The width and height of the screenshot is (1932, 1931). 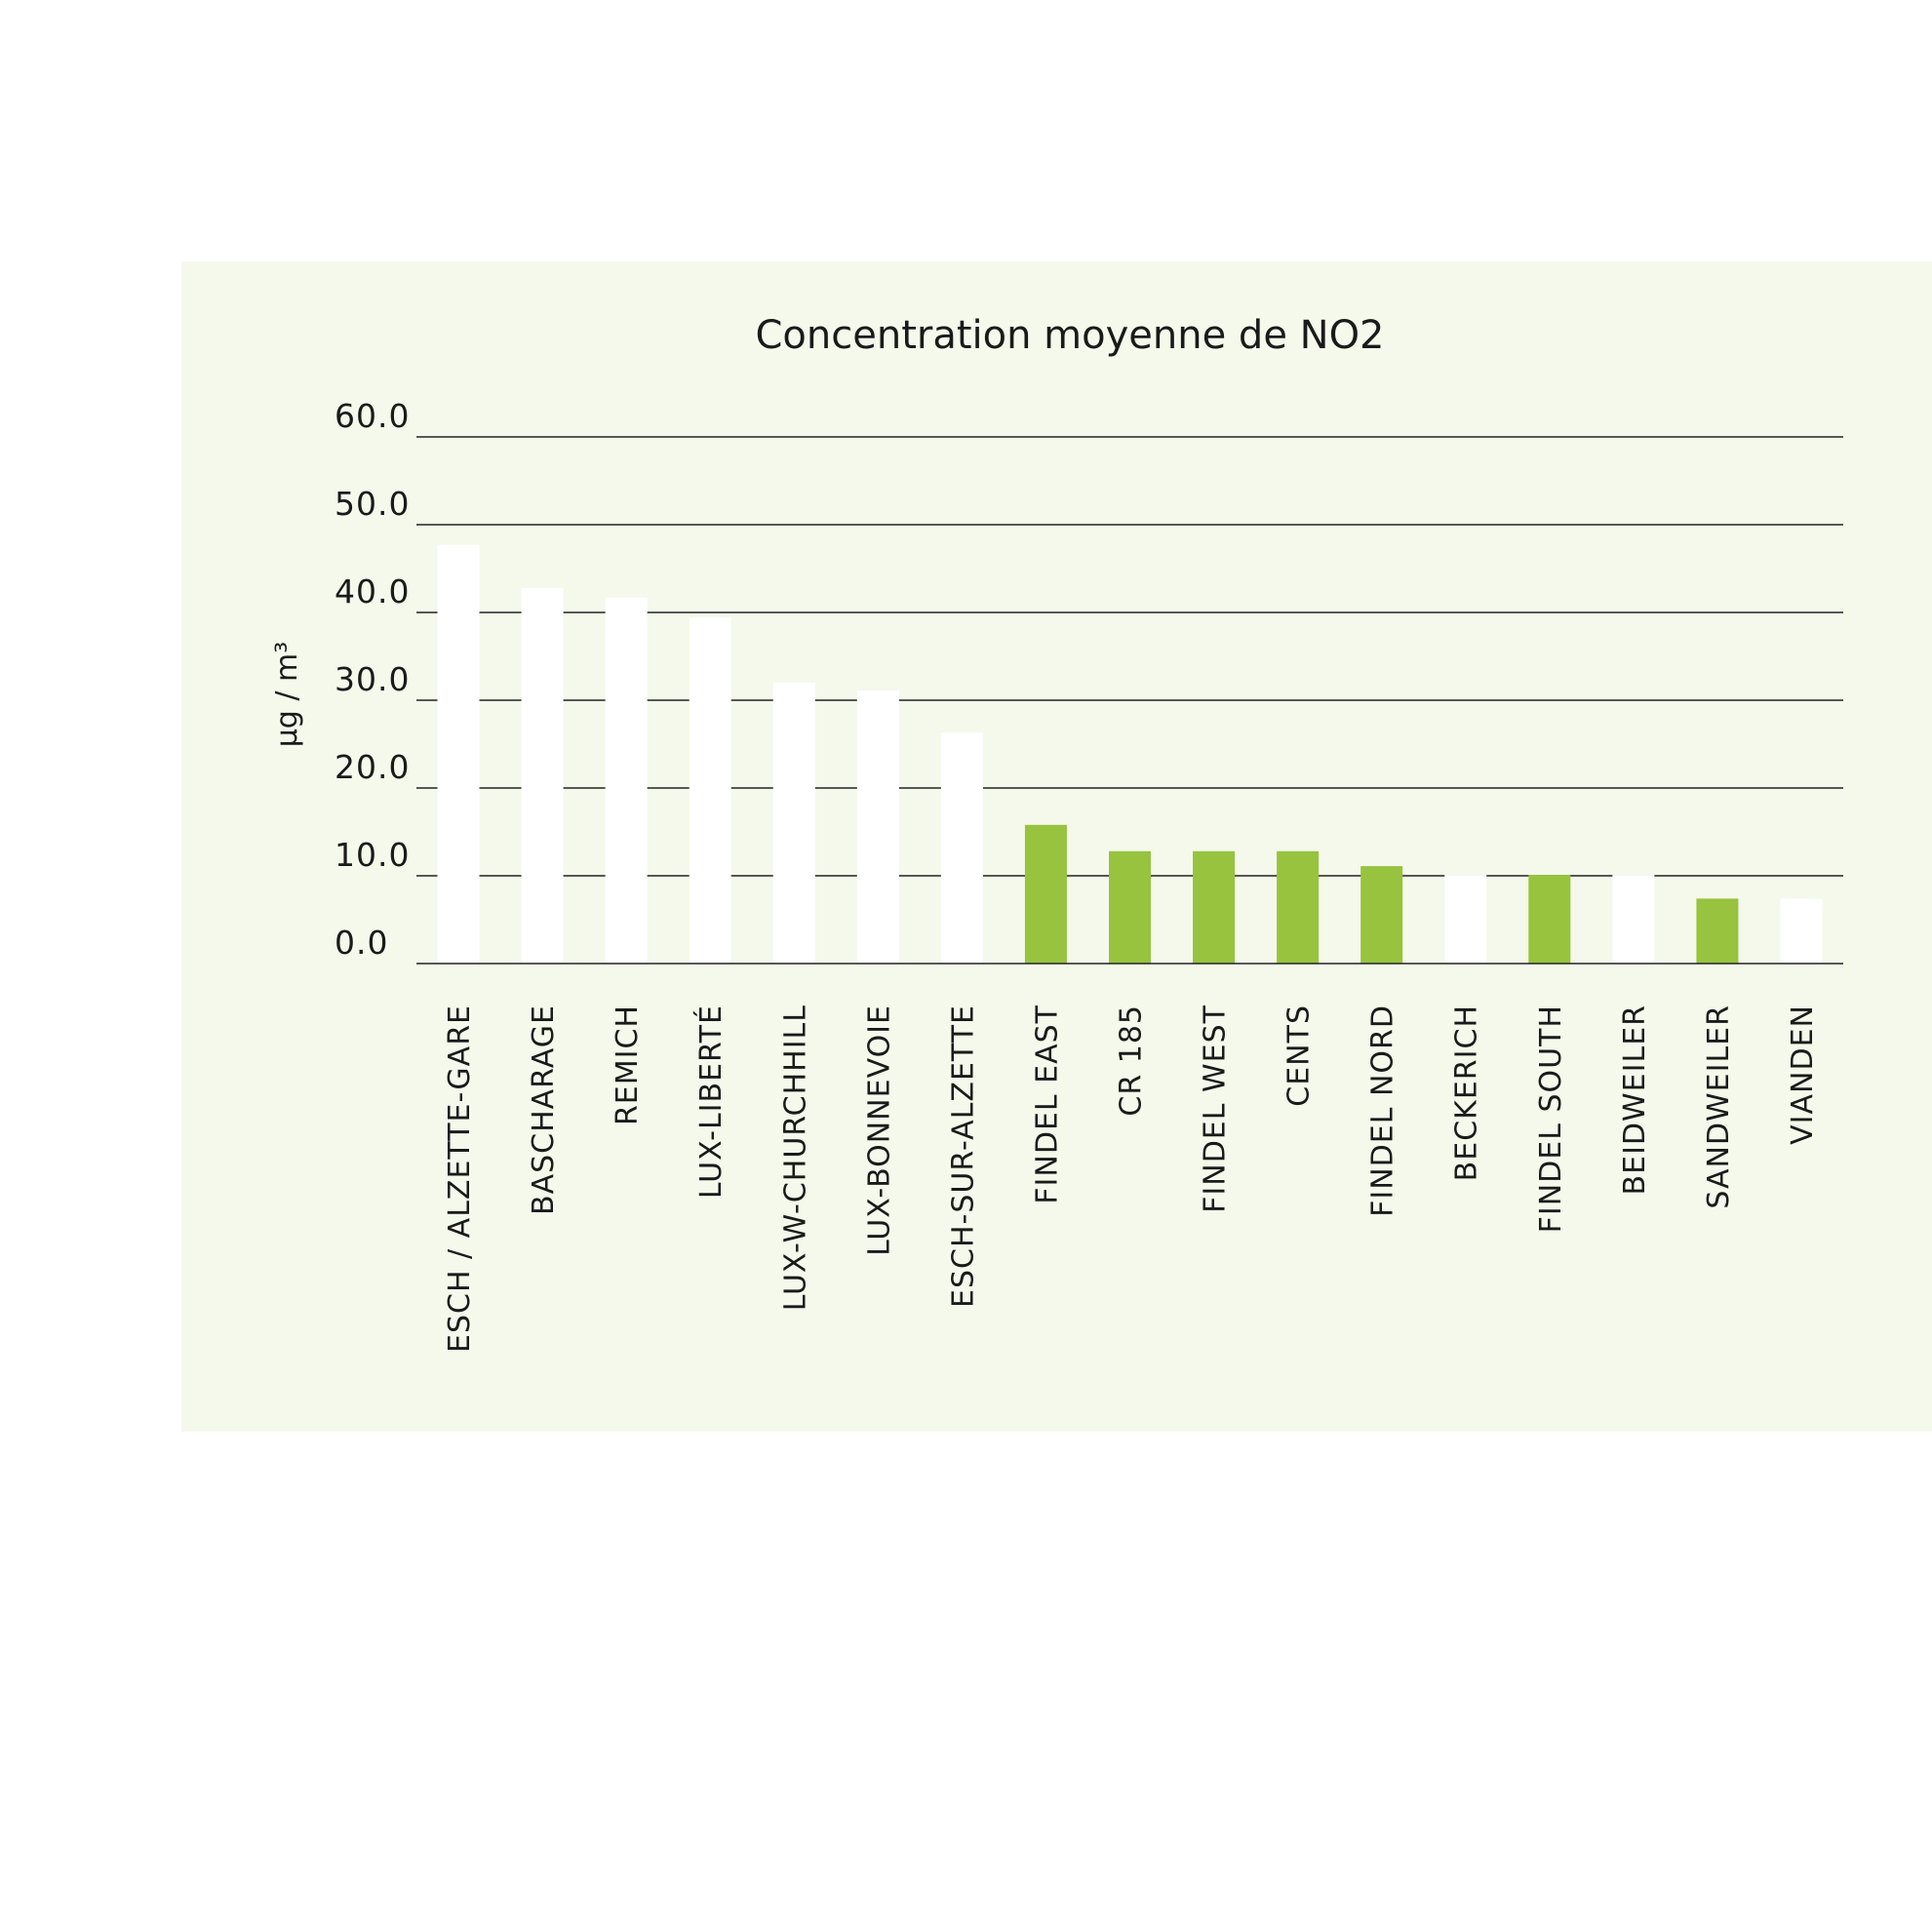 I want to click on x-category-label: FINDEL NORD, so click(x=1383, y=1111).